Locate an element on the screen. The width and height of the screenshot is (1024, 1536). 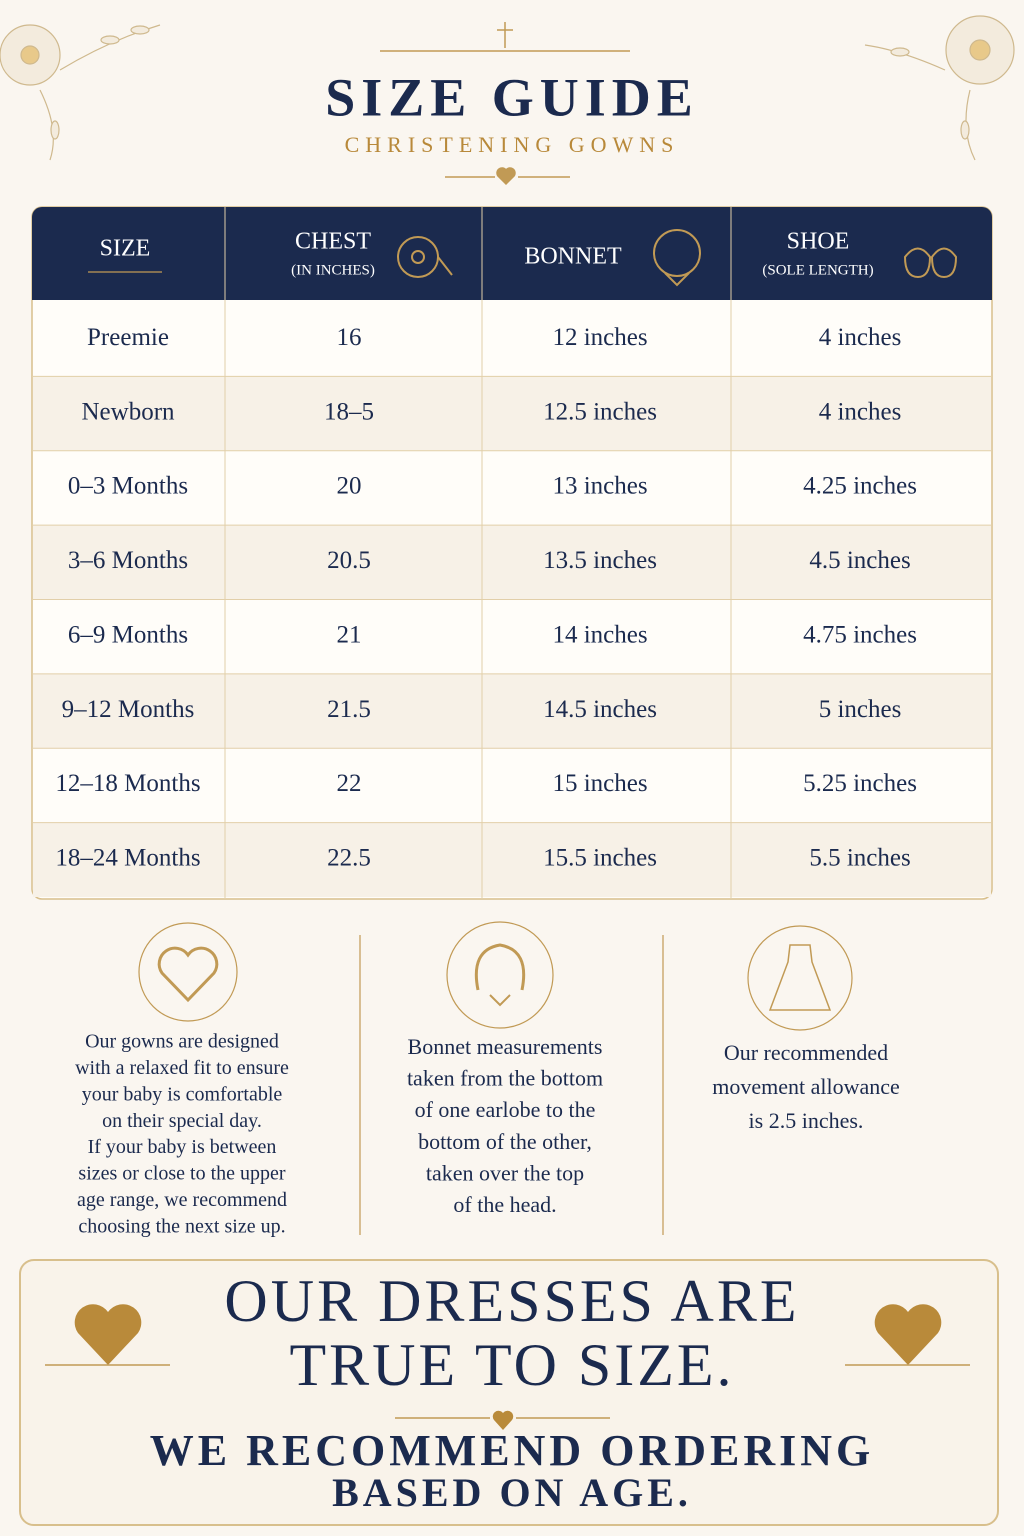
floral-left is located at coordinates (80, 92).